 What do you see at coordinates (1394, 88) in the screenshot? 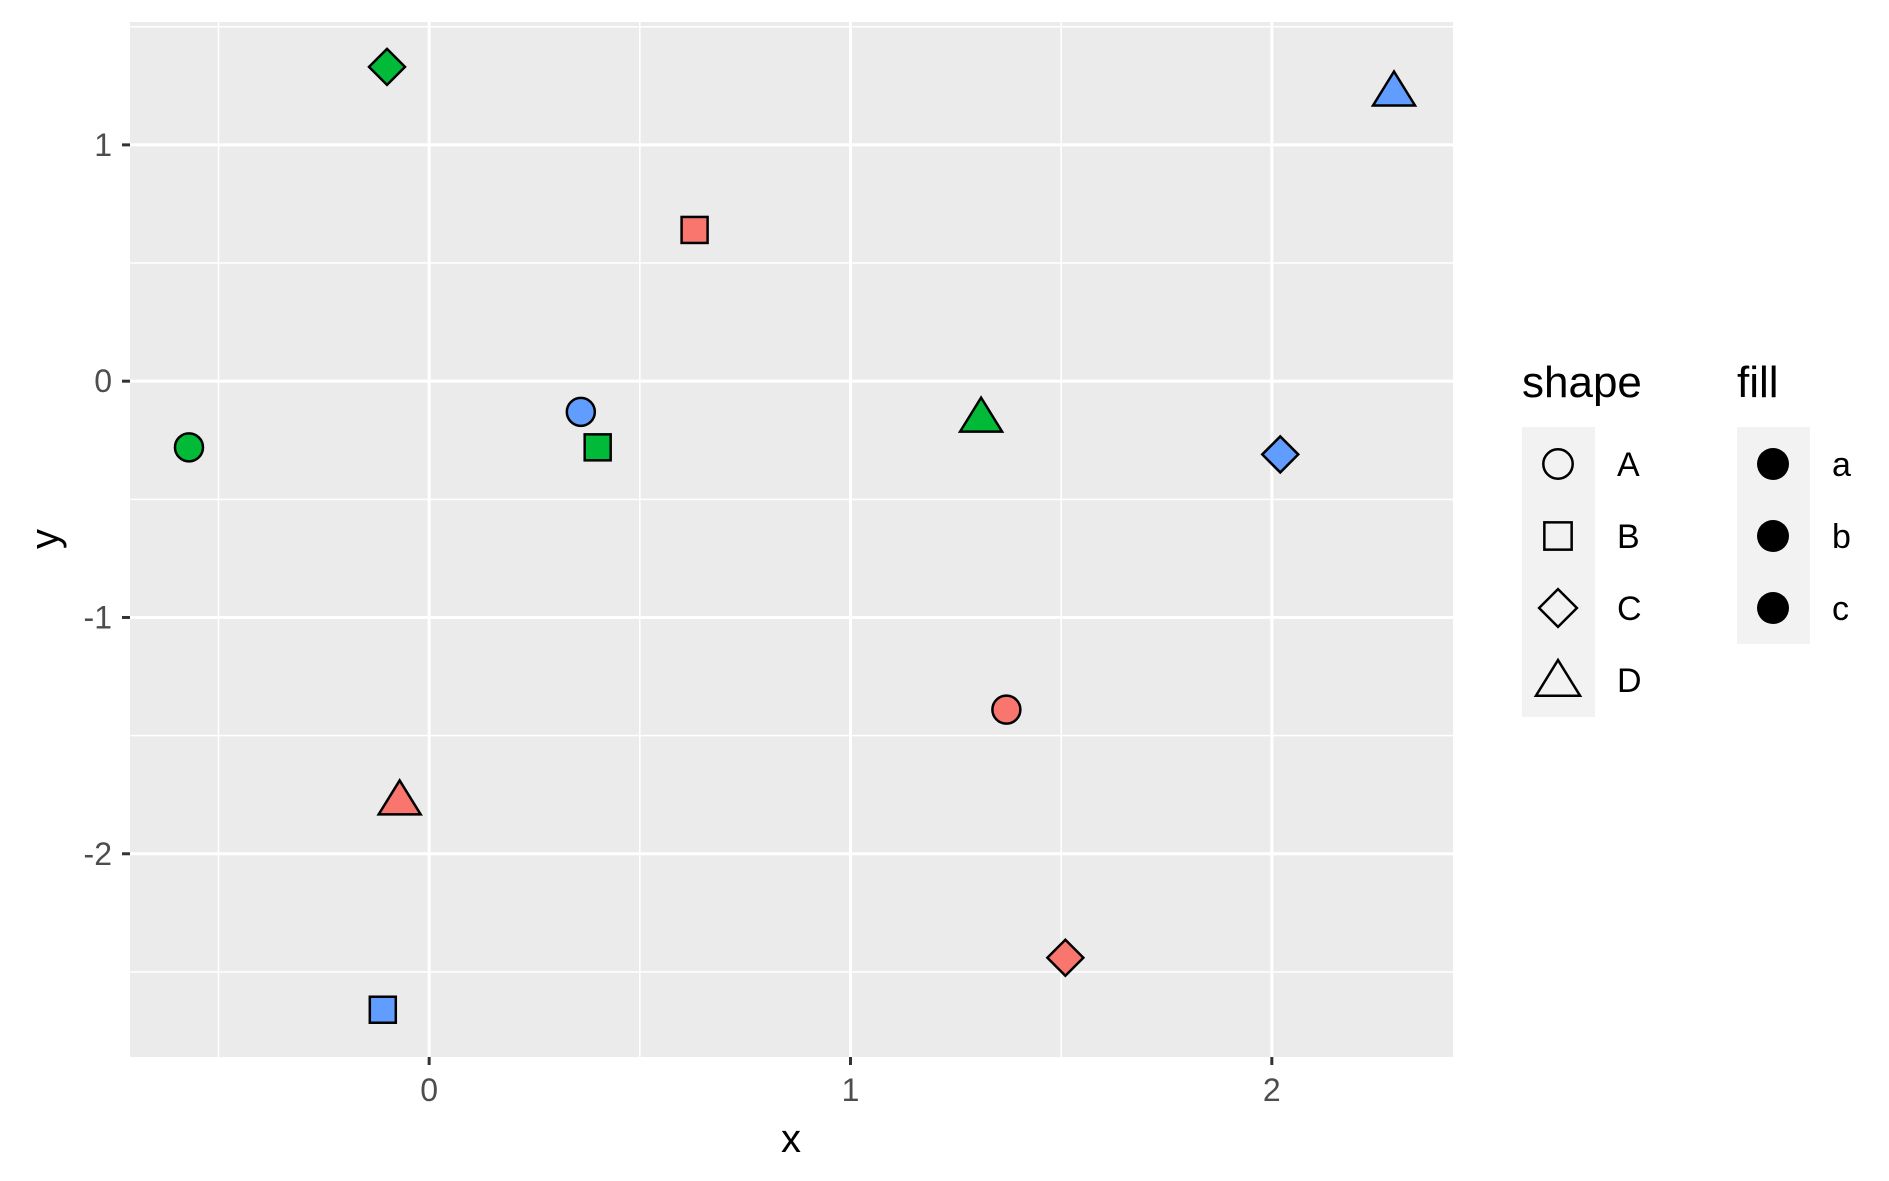
I see `data-point-d-c` at bounding box center [1394, 88].